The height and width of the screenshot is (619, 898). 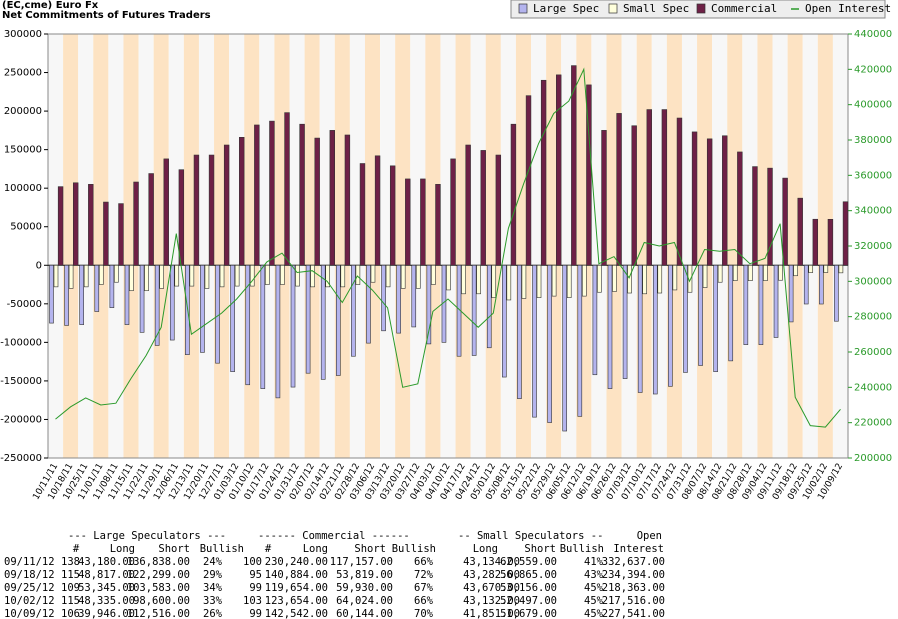 I want to click on table-cell: 09/11/12, so click(x=29, y=562).